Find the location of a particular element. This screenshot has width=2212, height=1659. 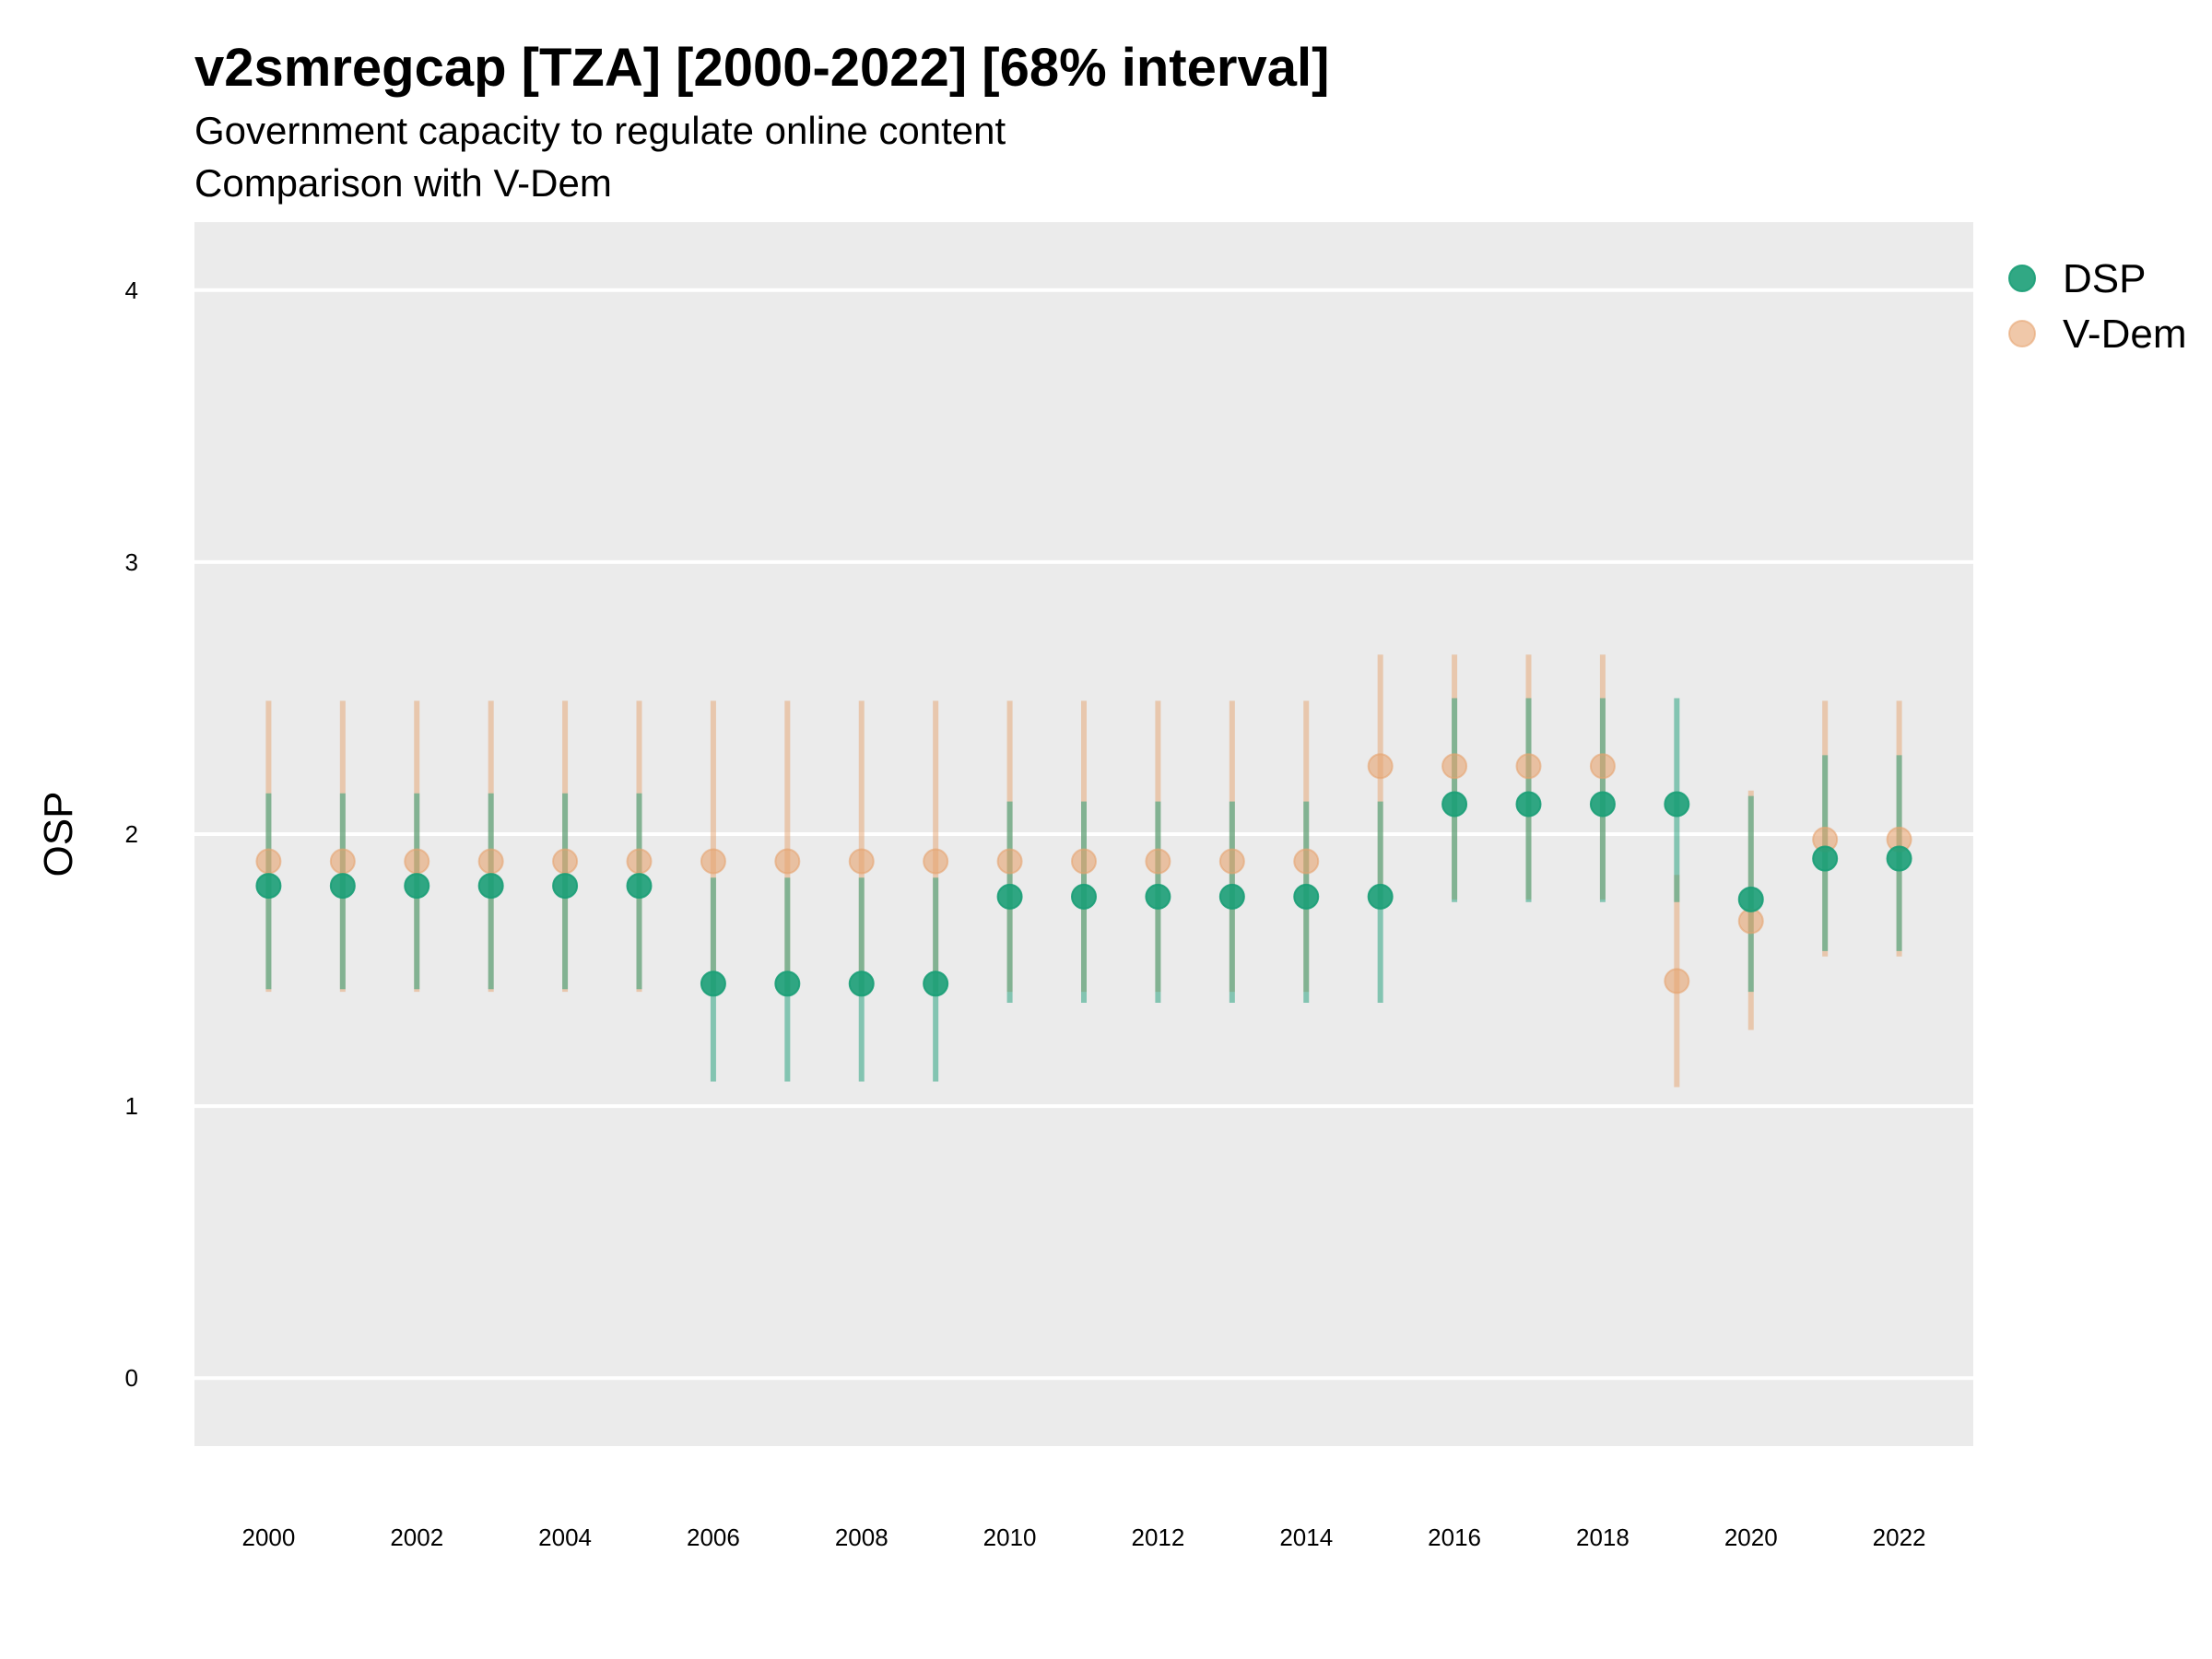

x-tick-label: 2018 is located at coordinates (1603, 1537).